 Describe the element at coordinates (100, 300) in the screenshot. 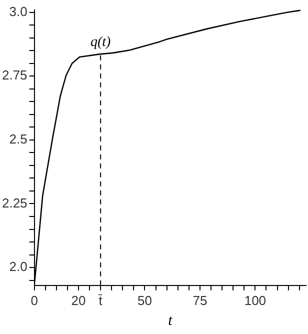

I see `x-tick-label: t̄` at that location.